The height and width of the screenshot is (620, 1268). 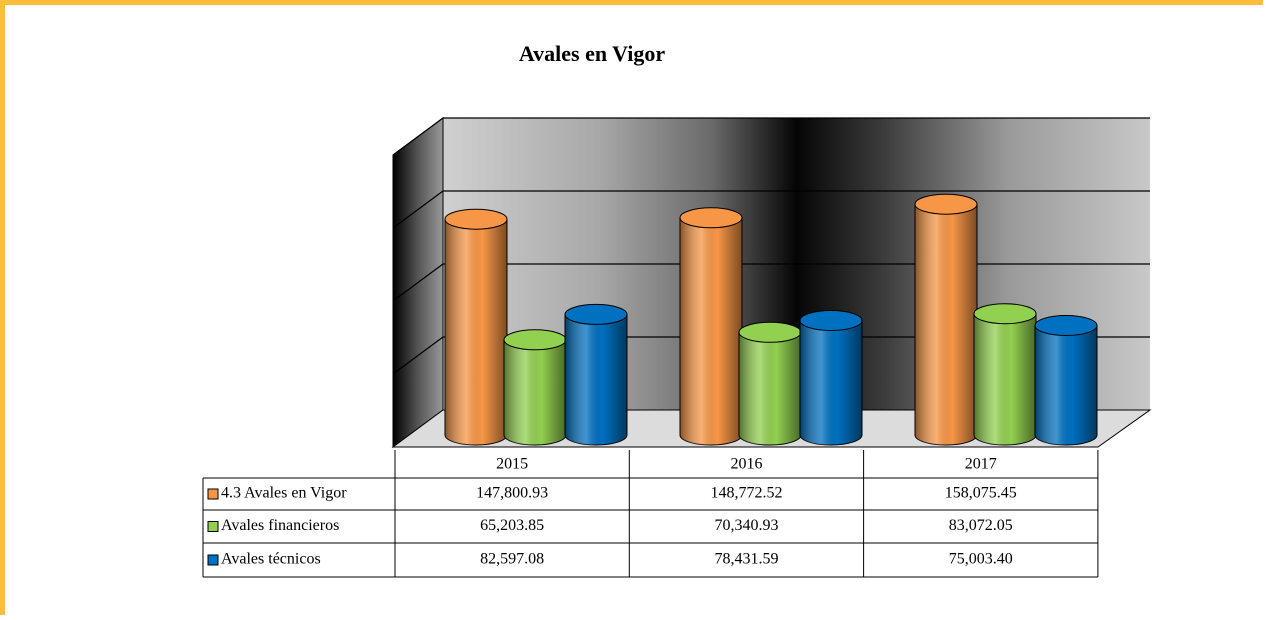 What do you see at coordinates (746, 525) in the screenshot?
I see `table-value: 70,340.93` at bounding box center [746, 525].